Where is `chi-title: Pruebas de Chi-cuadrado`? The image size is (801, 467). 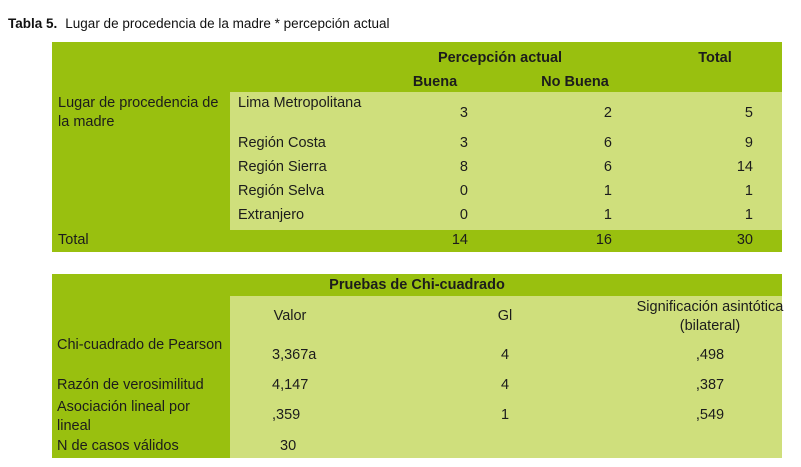
chi-title: Pruebas de Chi-cuadrado is located at coordinates (417, 285).